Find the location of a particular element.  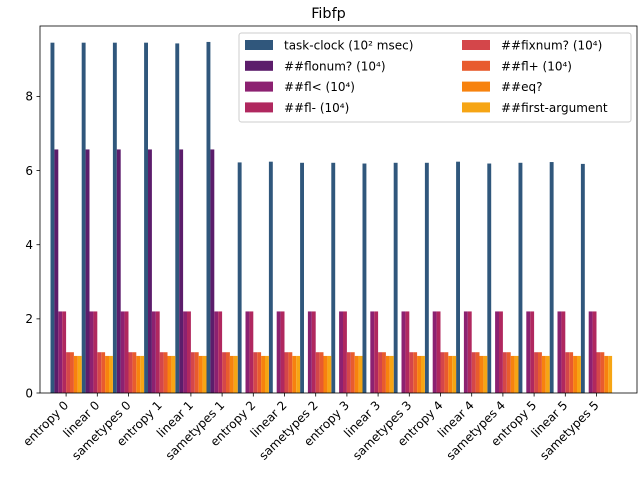

legend-label: ##flonum? (10⁴) is located at coordinates (335, 66).